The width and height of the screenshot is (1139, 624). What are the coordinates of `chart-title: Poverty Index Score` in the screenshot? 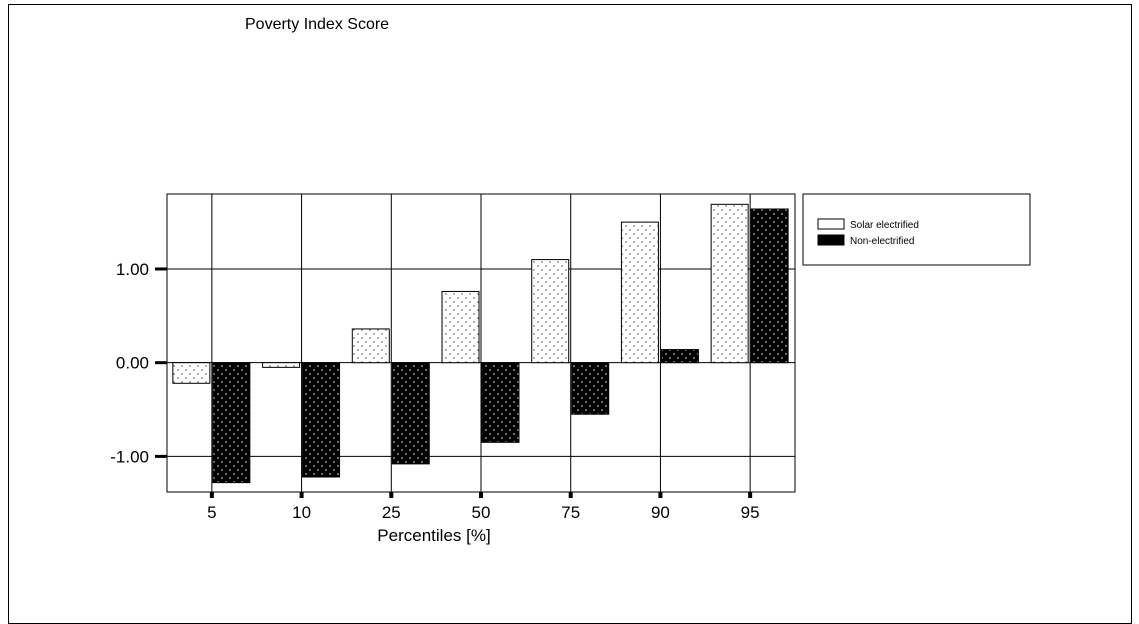 It's located at (317, 24).